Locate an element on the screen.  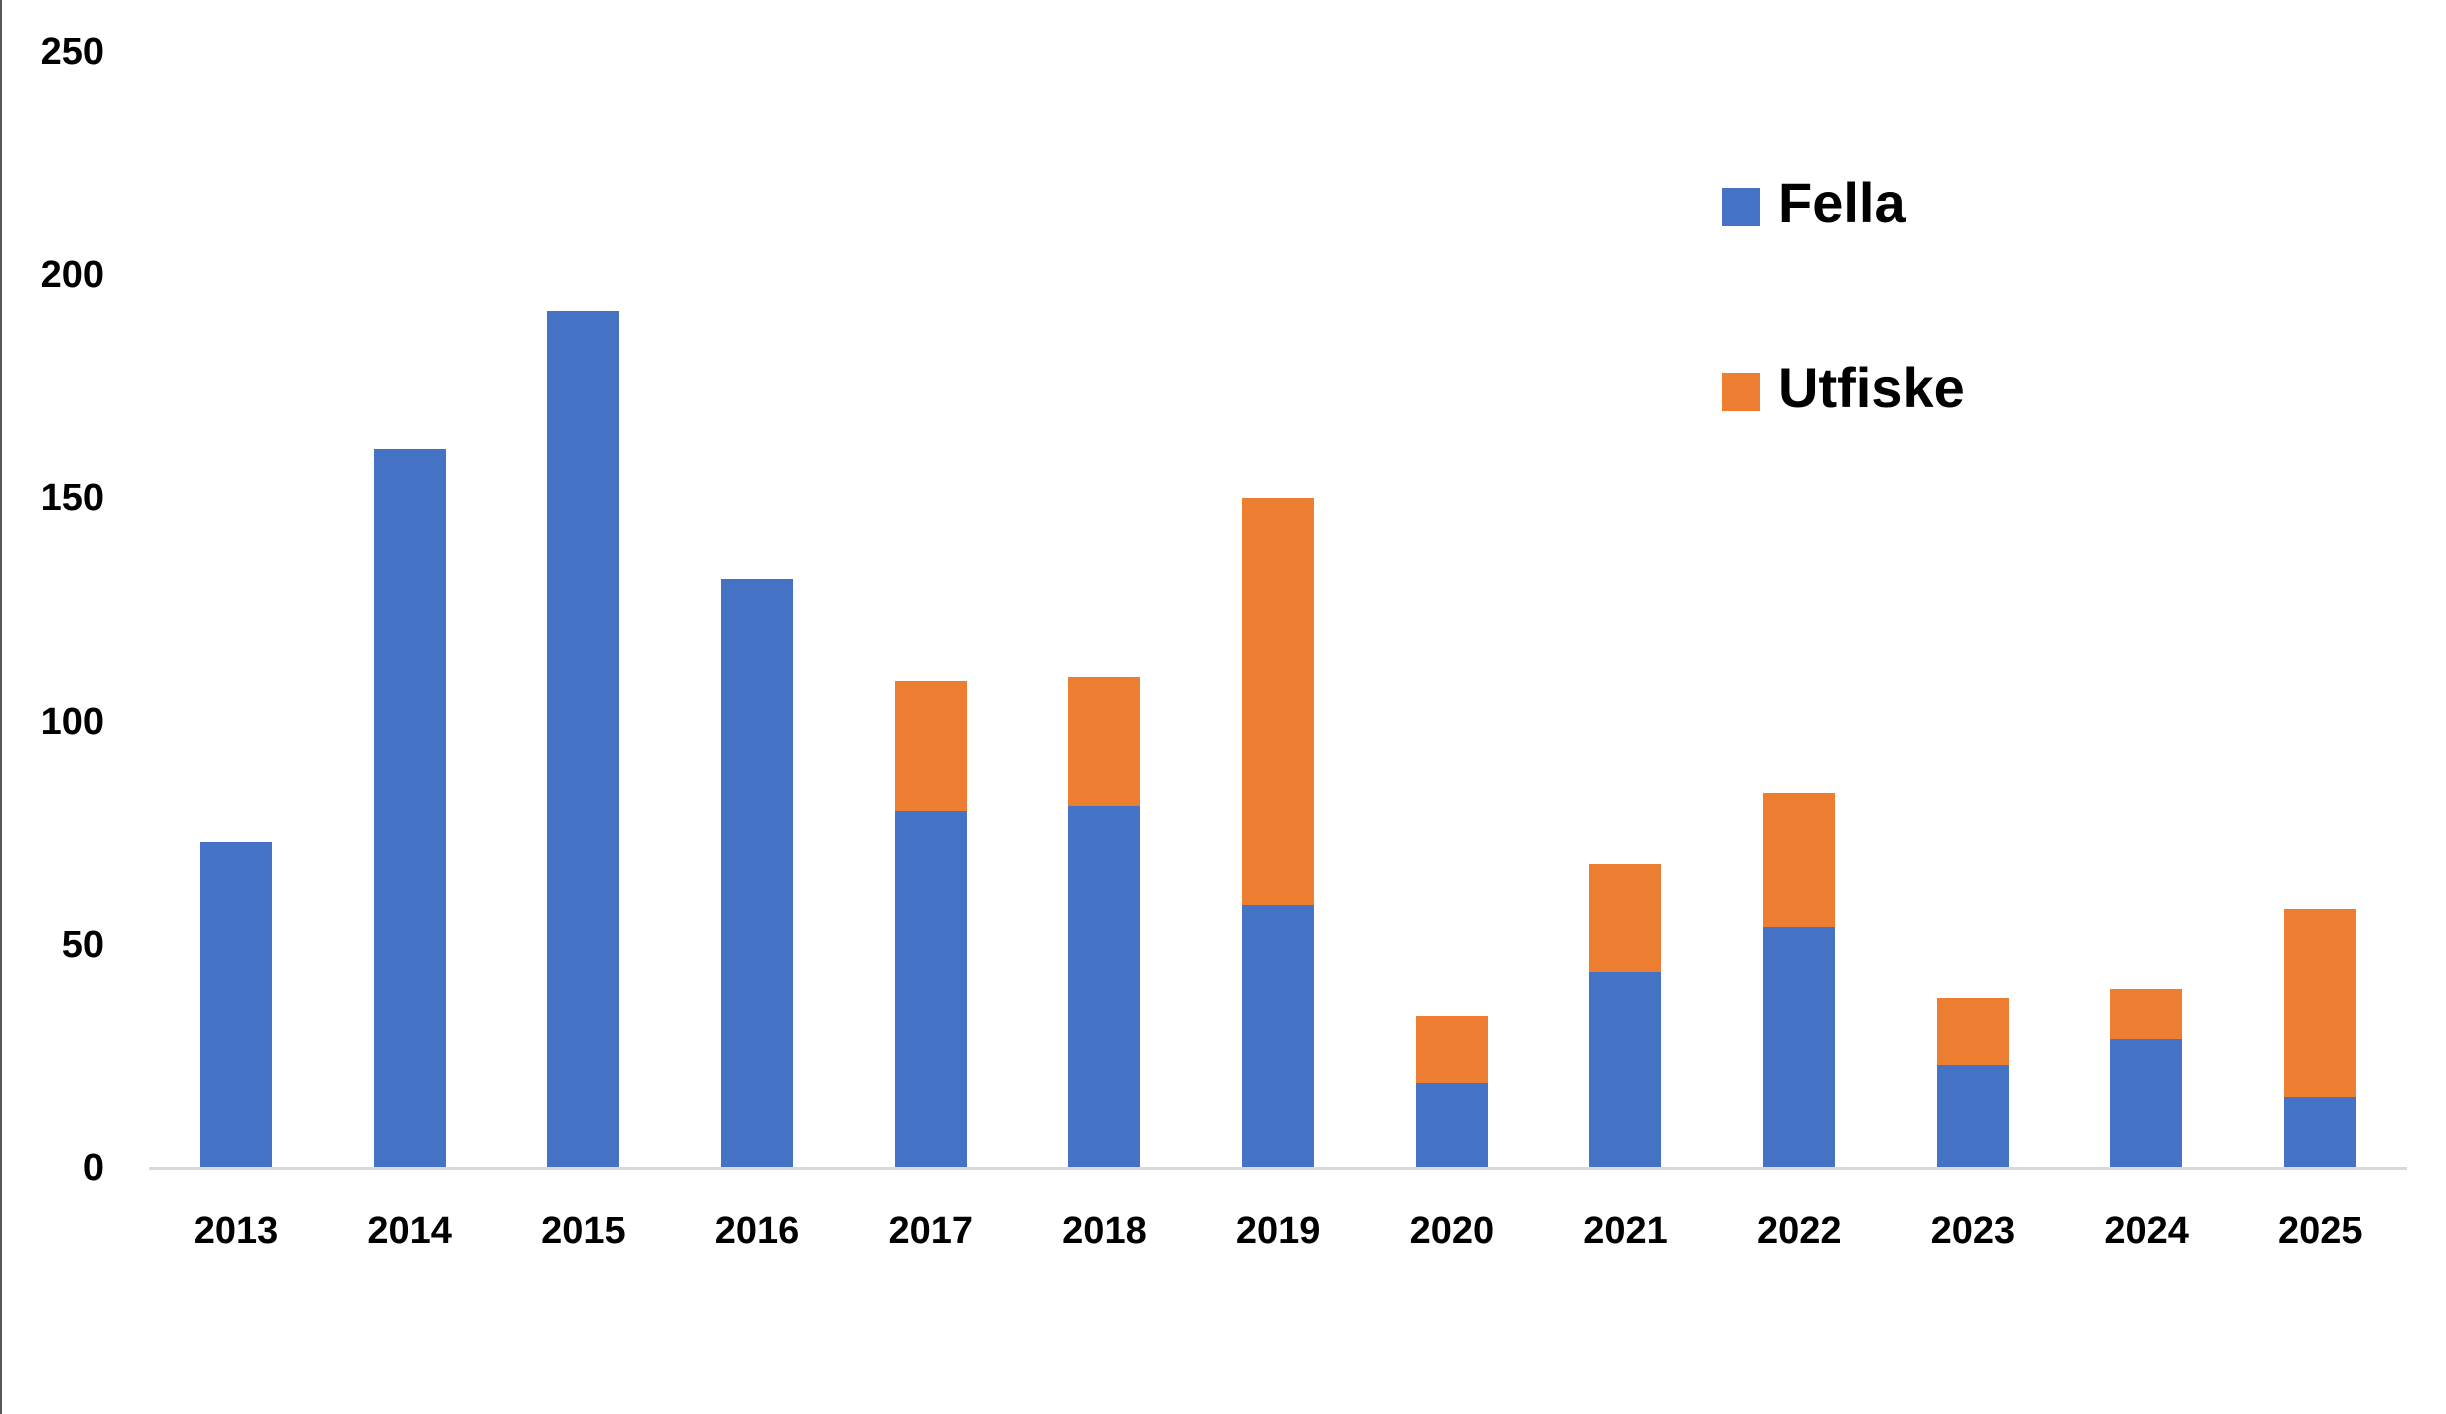
x-tick-label: 2024 is located at coordinates (2146, 1231).